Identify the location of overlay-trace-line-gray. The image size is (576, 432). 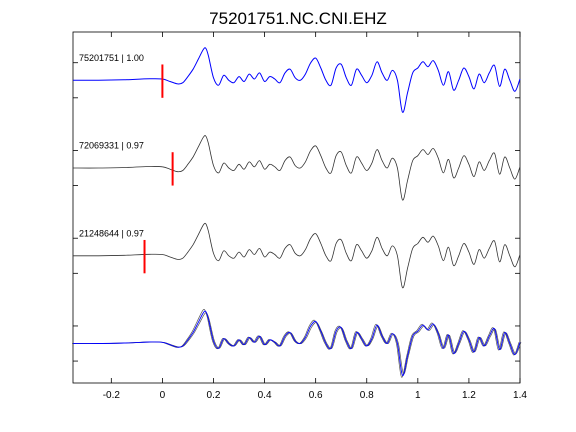
(297, 343).